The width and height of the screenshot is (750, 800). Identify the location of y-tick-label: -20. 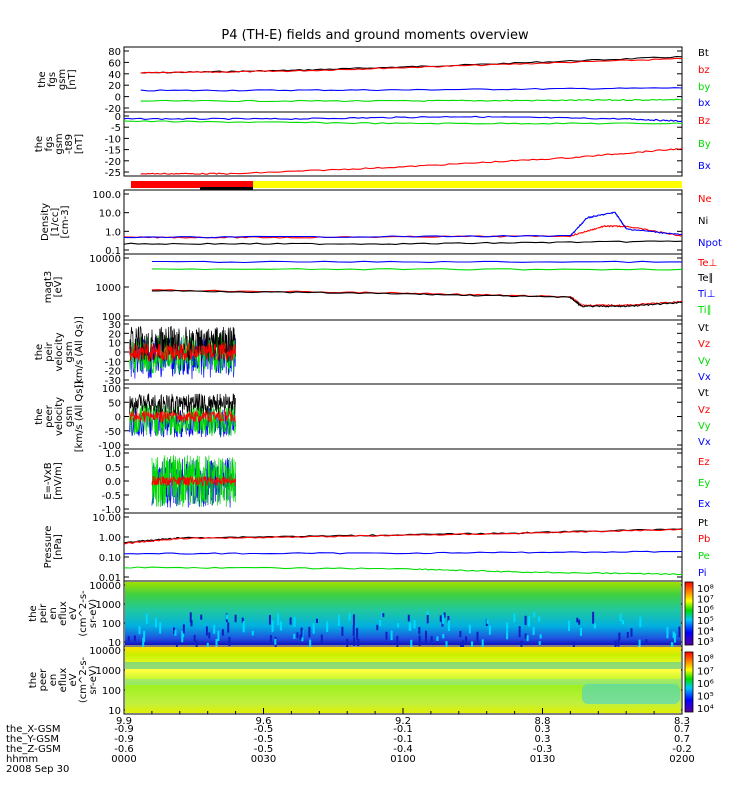
(113, 372).